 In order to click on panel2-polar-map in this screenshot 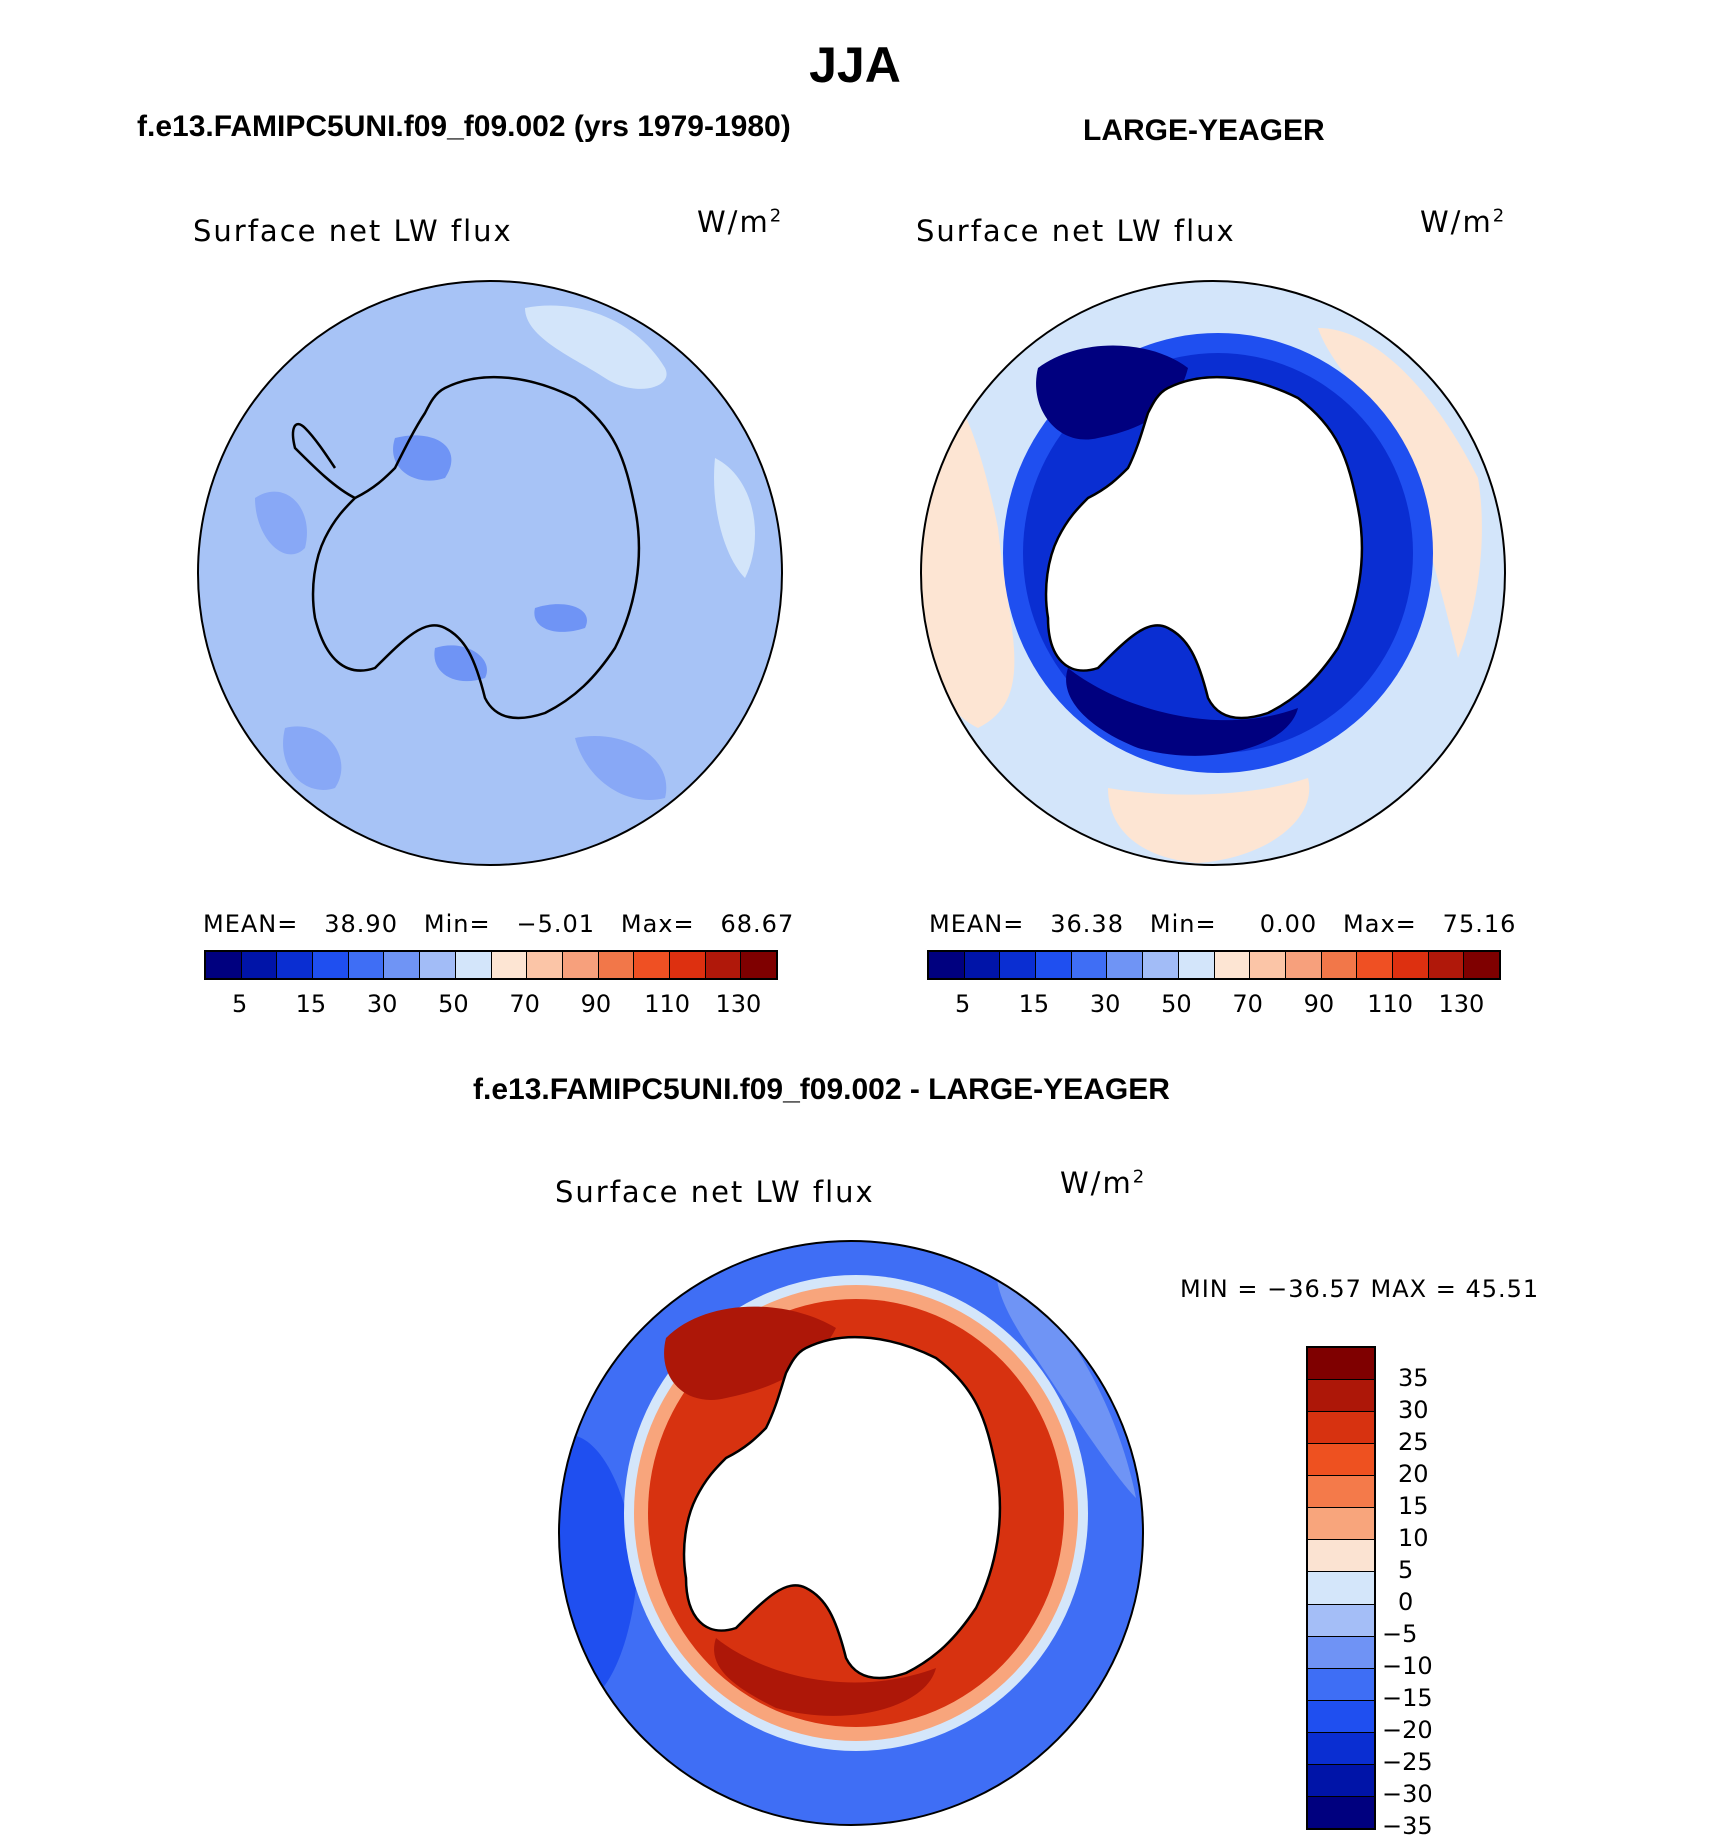, I will do `click(1213, 573)`.